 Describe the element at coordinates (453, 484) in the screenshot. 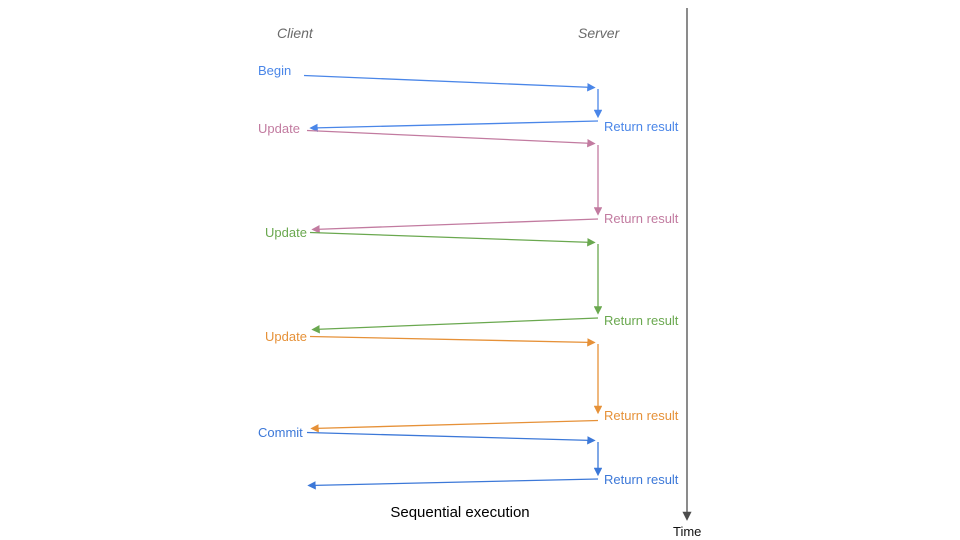

I see `t5-return-arrow` at that location.